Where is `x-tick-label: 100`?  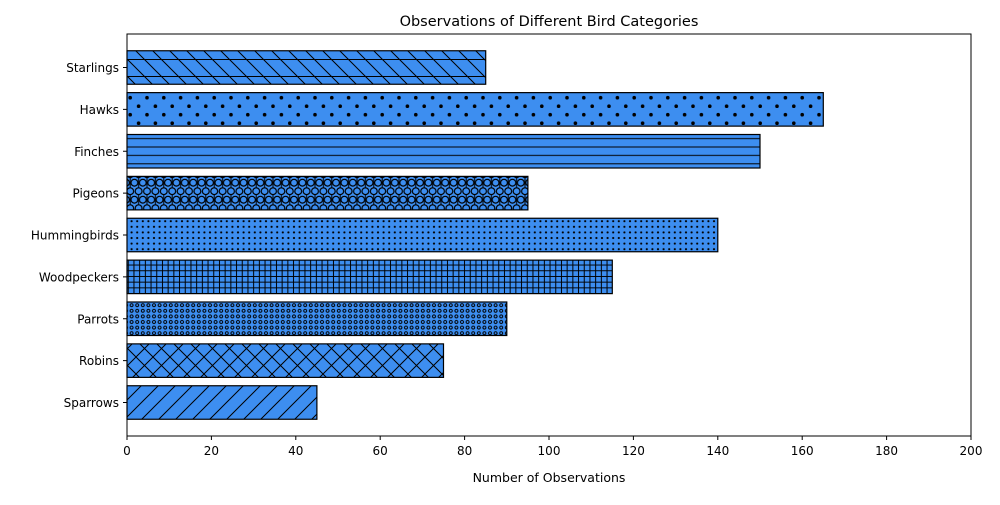 x-tick-label: 100 is located at coordinates (549, 451).